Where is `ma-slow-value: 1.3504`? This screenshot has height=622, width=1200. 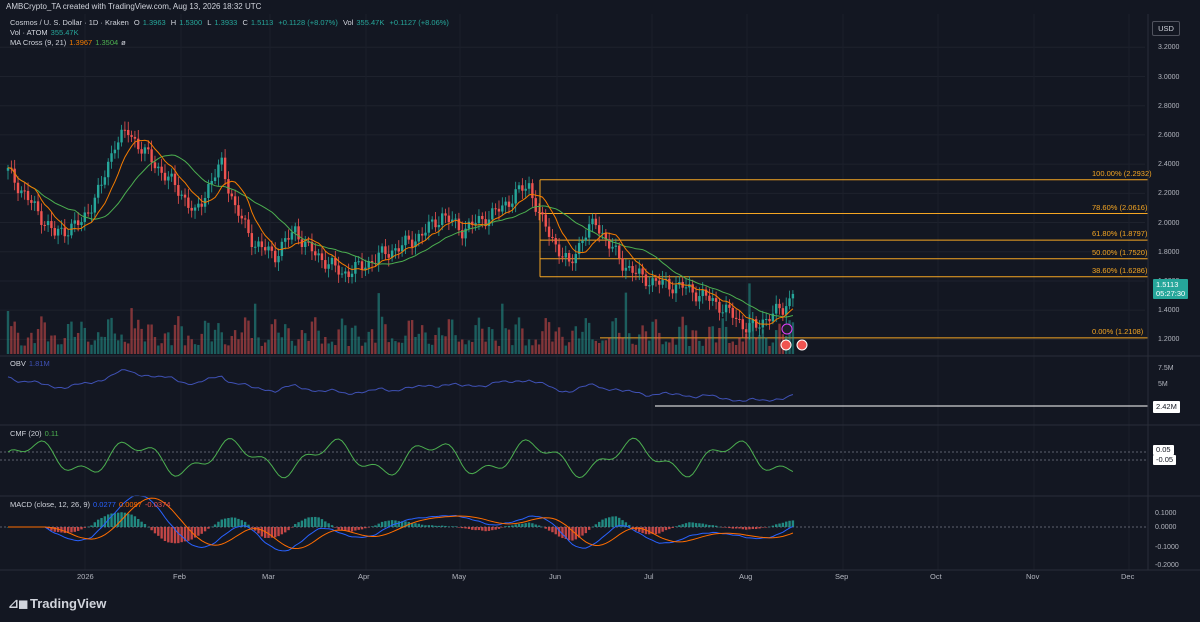 ma-slow-value: 1.3504 is located at coordinates (107, 42).